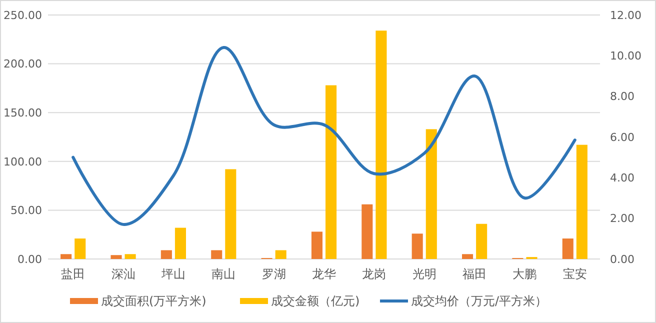 Image resolution: width=656 pixels, height=323 pixels. I want to click on legend-label: 成交面积(万平方米), so click(153, 301).